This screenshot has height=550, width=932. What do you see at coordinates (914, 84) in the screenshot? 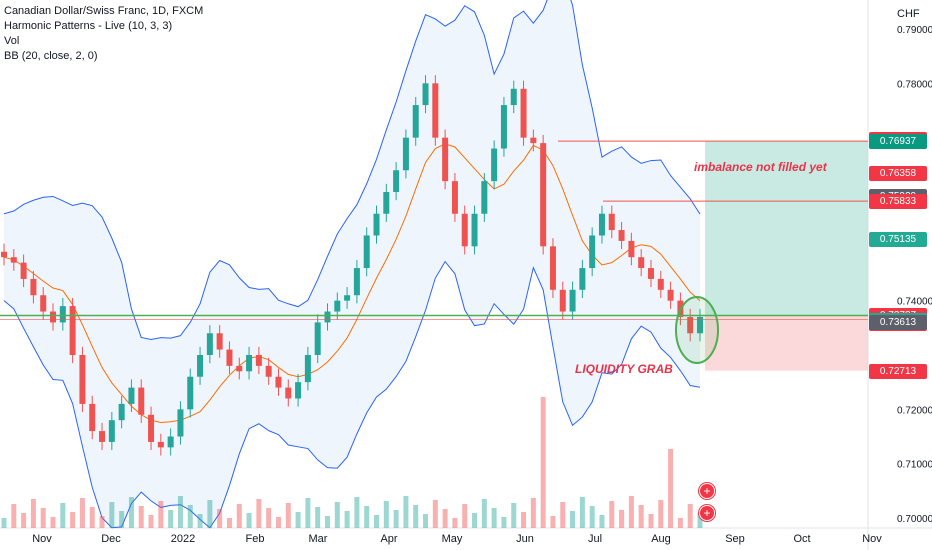
I see `y-tick-label: 0.78000` at bounding box center [914, 84].